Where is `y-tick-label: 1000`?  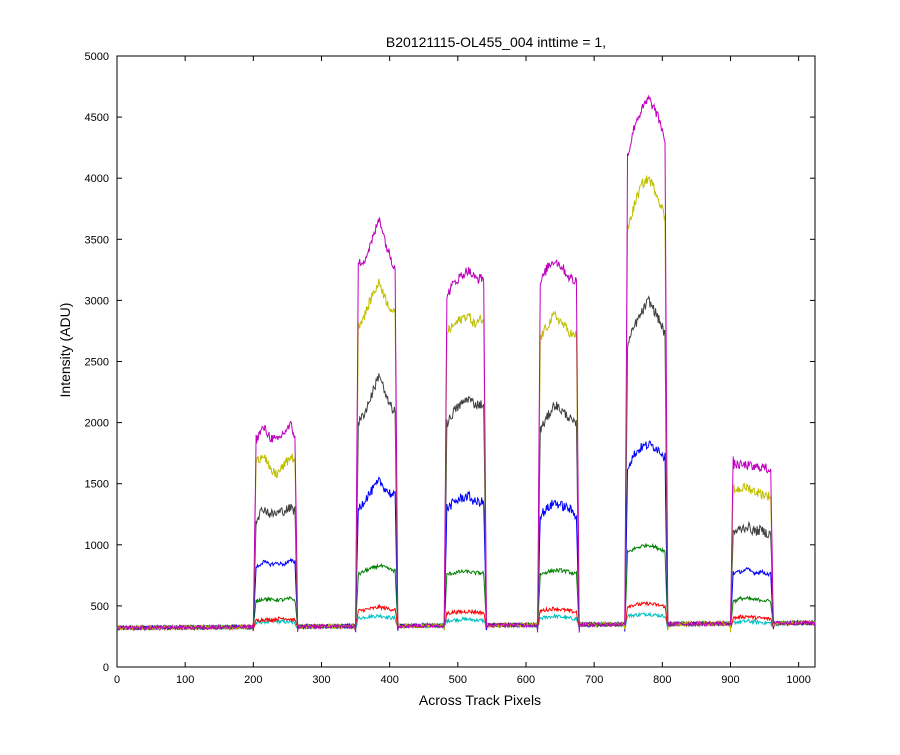 y-tick-label: 1000 is located at coordinates (97, 546).